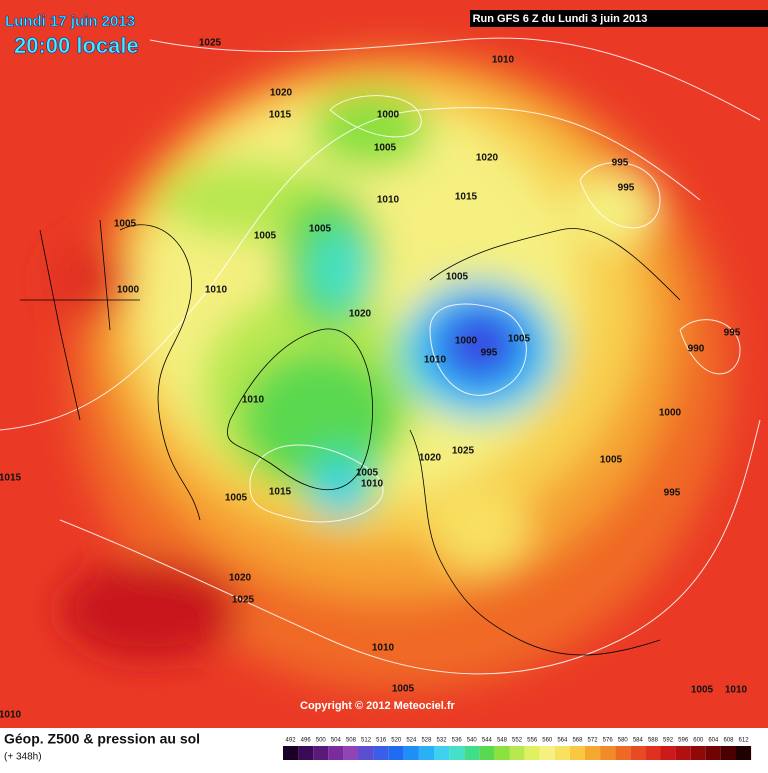 Image resolution: width=768 pixels, height=773 pixels. I want to click on scale-label: 492, so click(291, 741).